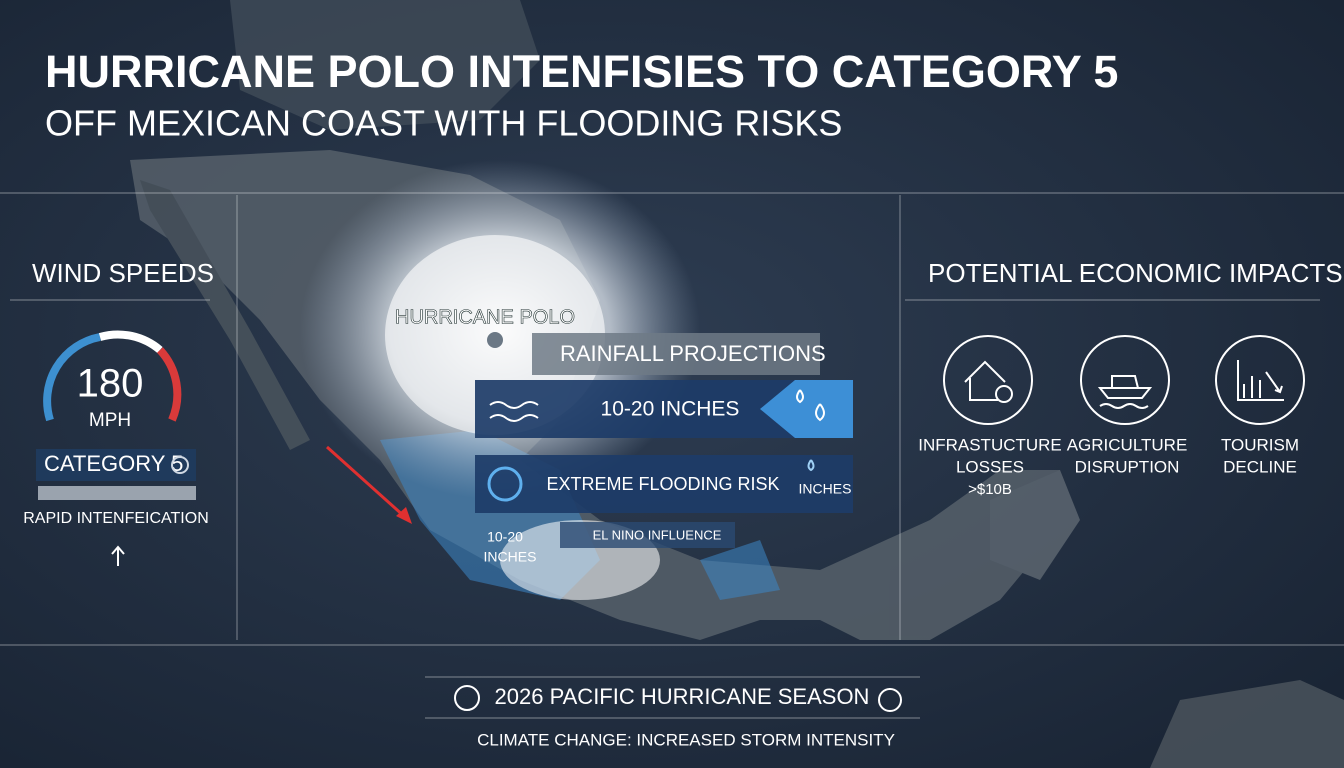  Describe the element at coordinates (1260, 444) in the screenshot. I see `impact-label: TOURISM` at that location.